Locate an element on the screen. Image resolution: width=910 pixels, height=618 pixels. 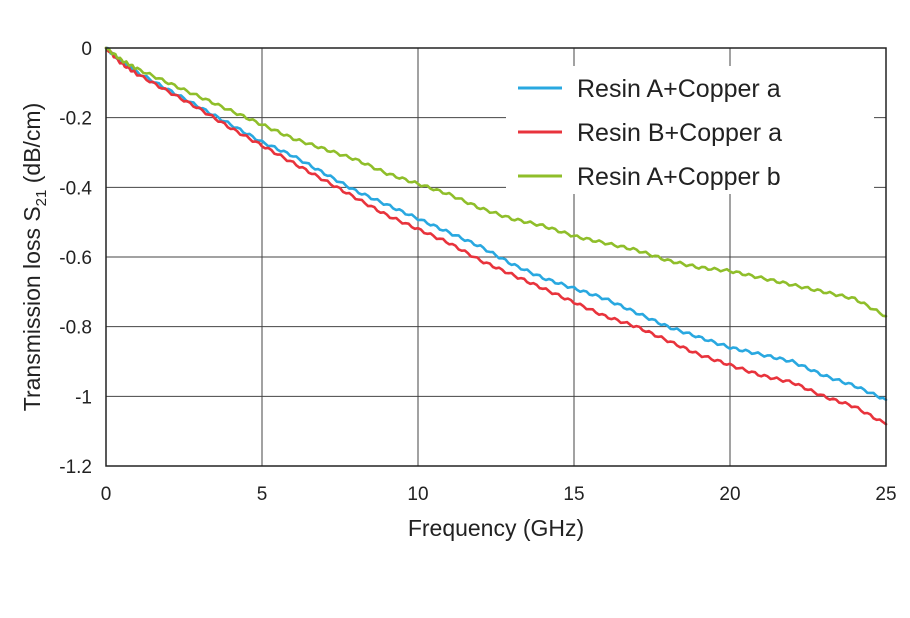
y-tick-labels: 0 -0.2 -0.4 -0.6 -0.8 -1 -1.2 is located at coordinates (75, 258).